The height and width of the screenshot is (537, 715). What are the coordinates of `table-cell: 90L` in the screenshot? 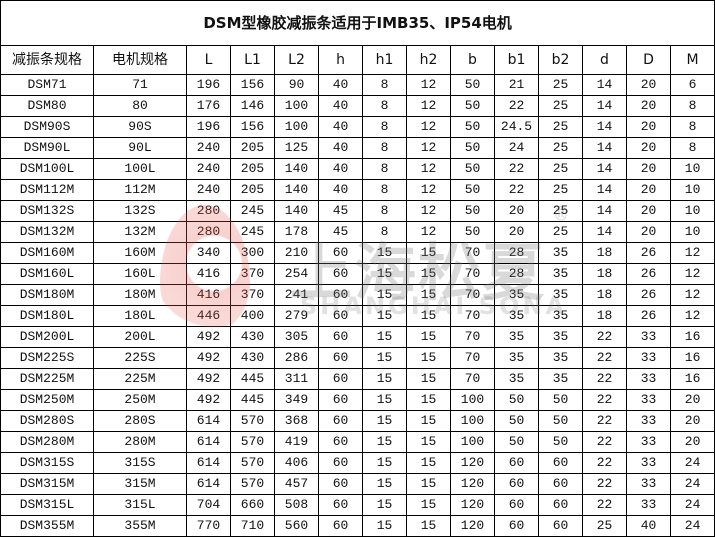 It's located at (140, 148).